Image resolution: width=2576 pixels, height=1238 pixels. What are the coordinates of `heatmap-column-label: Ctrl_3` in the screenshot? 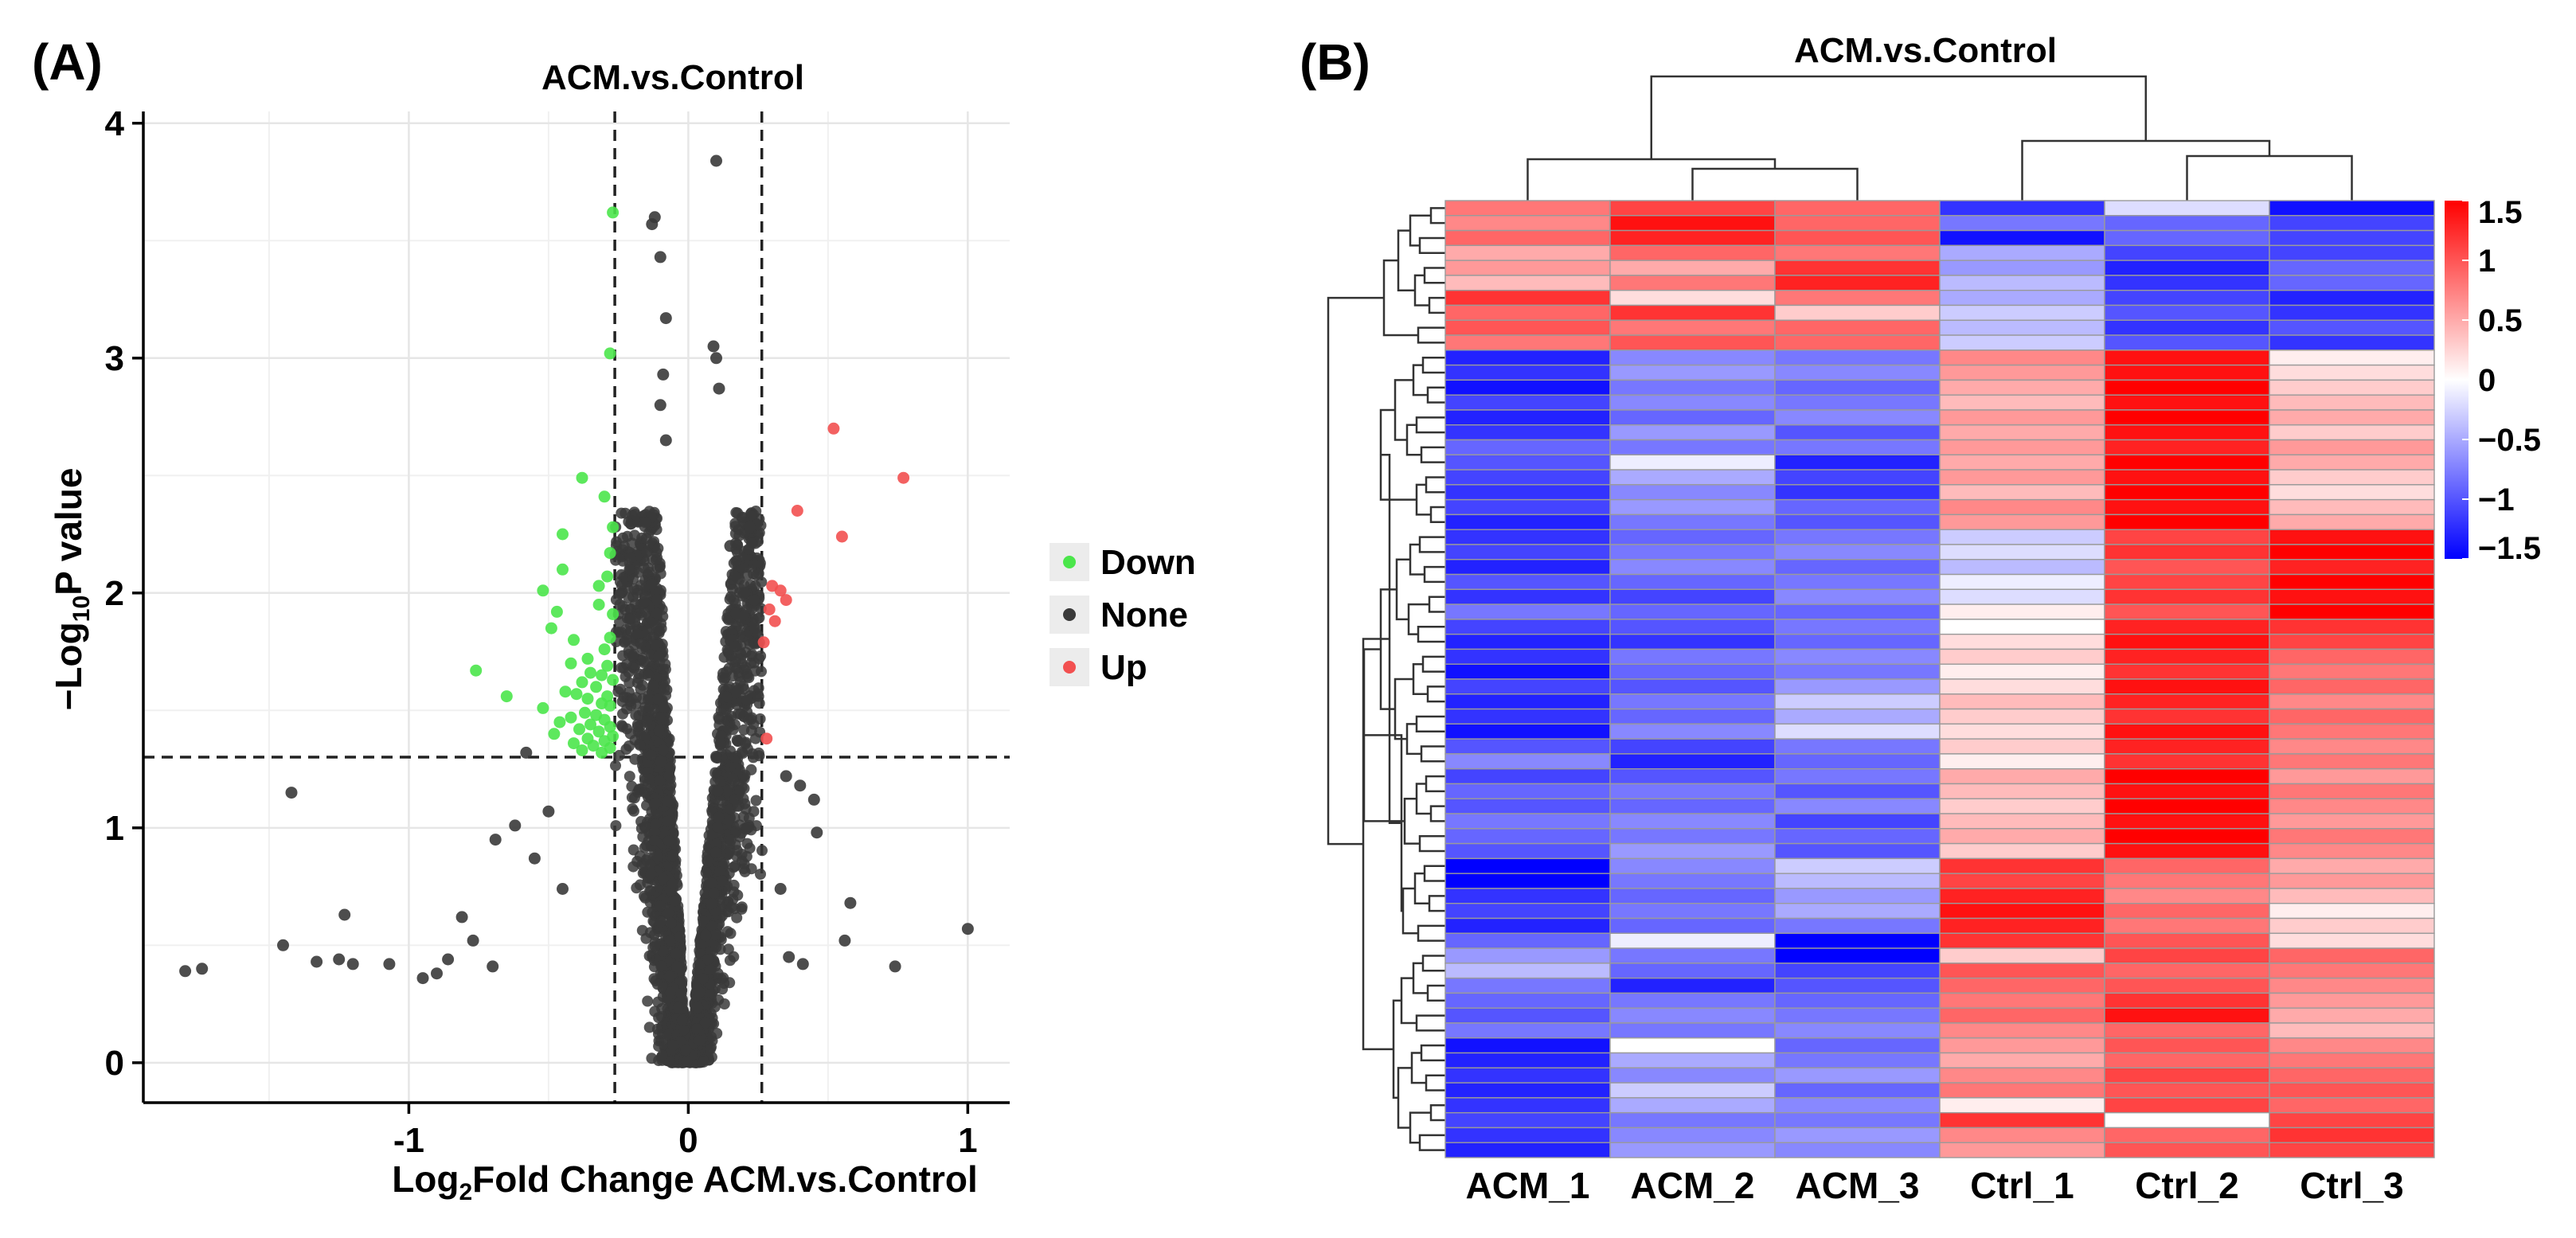 It's located at (2351, 1185).